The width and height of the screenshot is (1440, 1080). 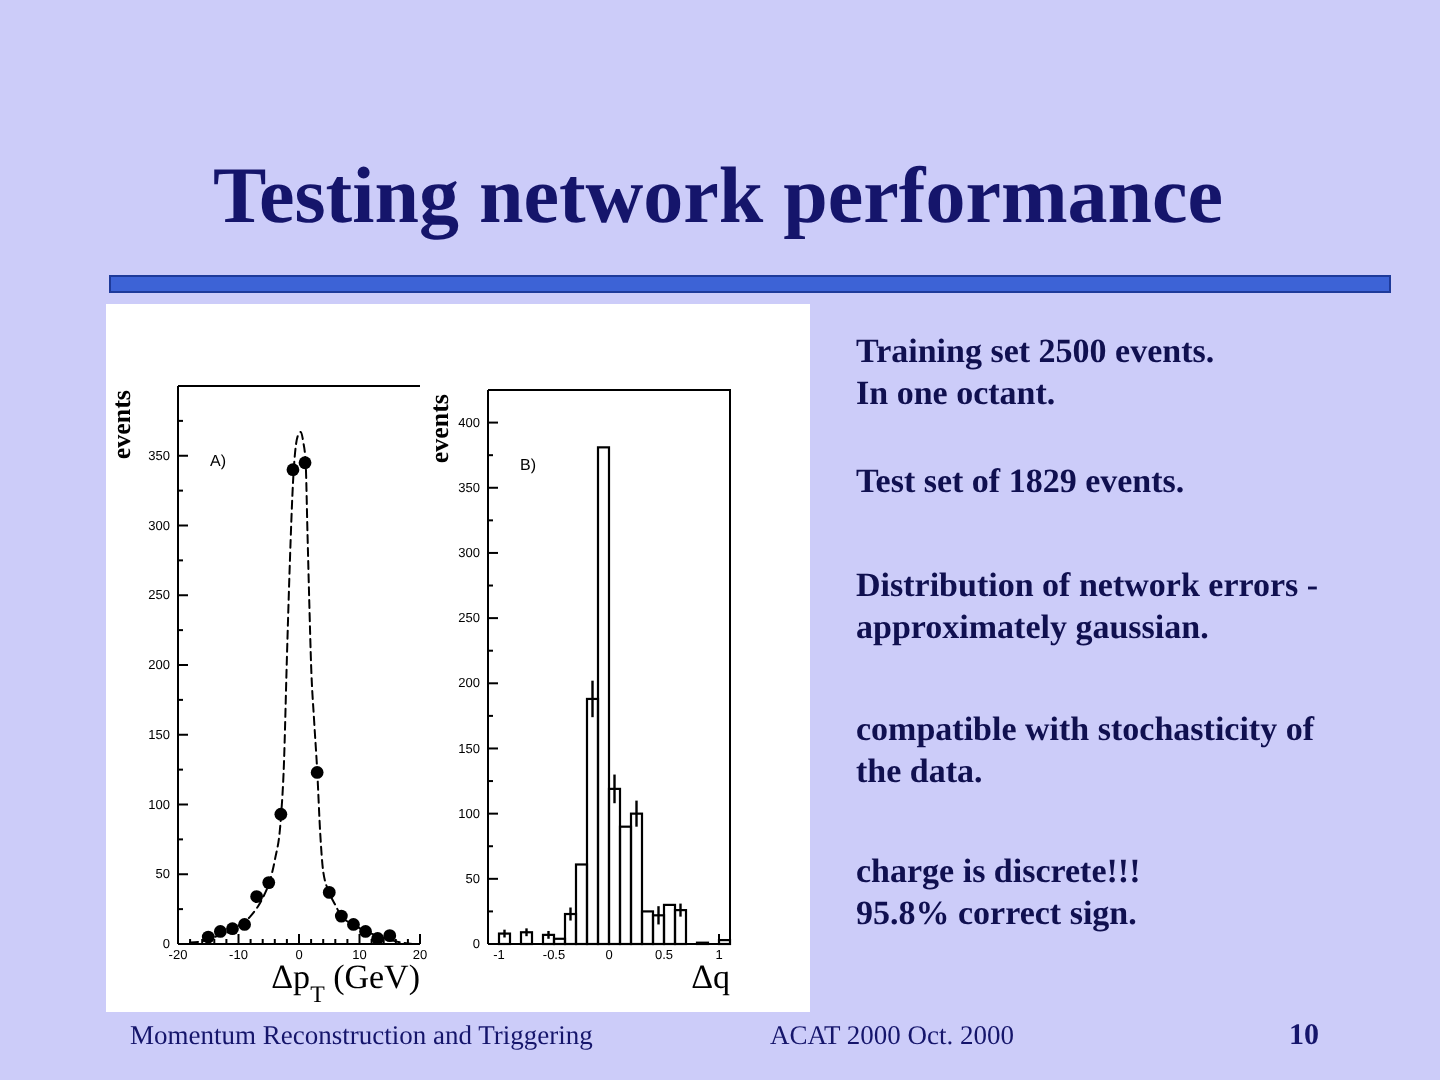 What do you see at coordinates (956, 393) in the screenshot?
I see `text: In one octant.` at bounding box center [956, 393].